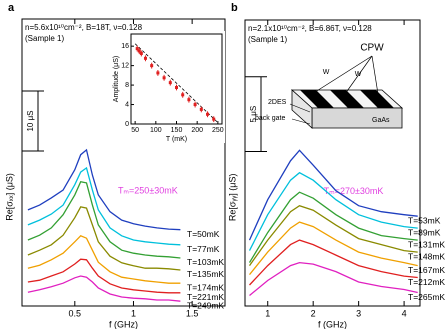  What do you see at coordinates (381, 120) in the screenshot?
I see `substrate-label: GaAs` at bounding box center [381, 120].